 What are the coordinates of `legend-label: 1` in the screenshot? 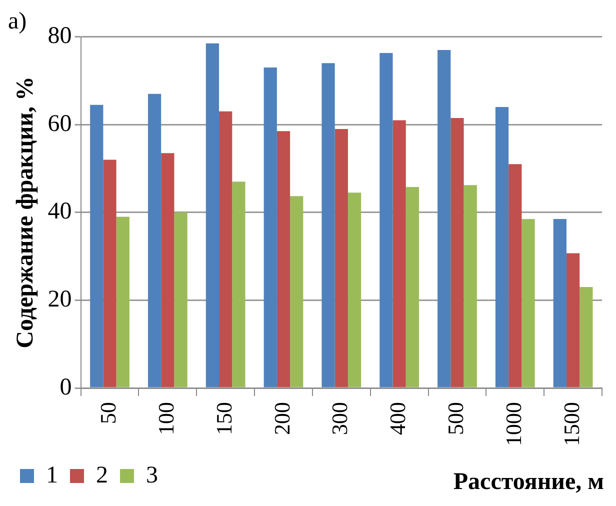 It's located at (52, 475).